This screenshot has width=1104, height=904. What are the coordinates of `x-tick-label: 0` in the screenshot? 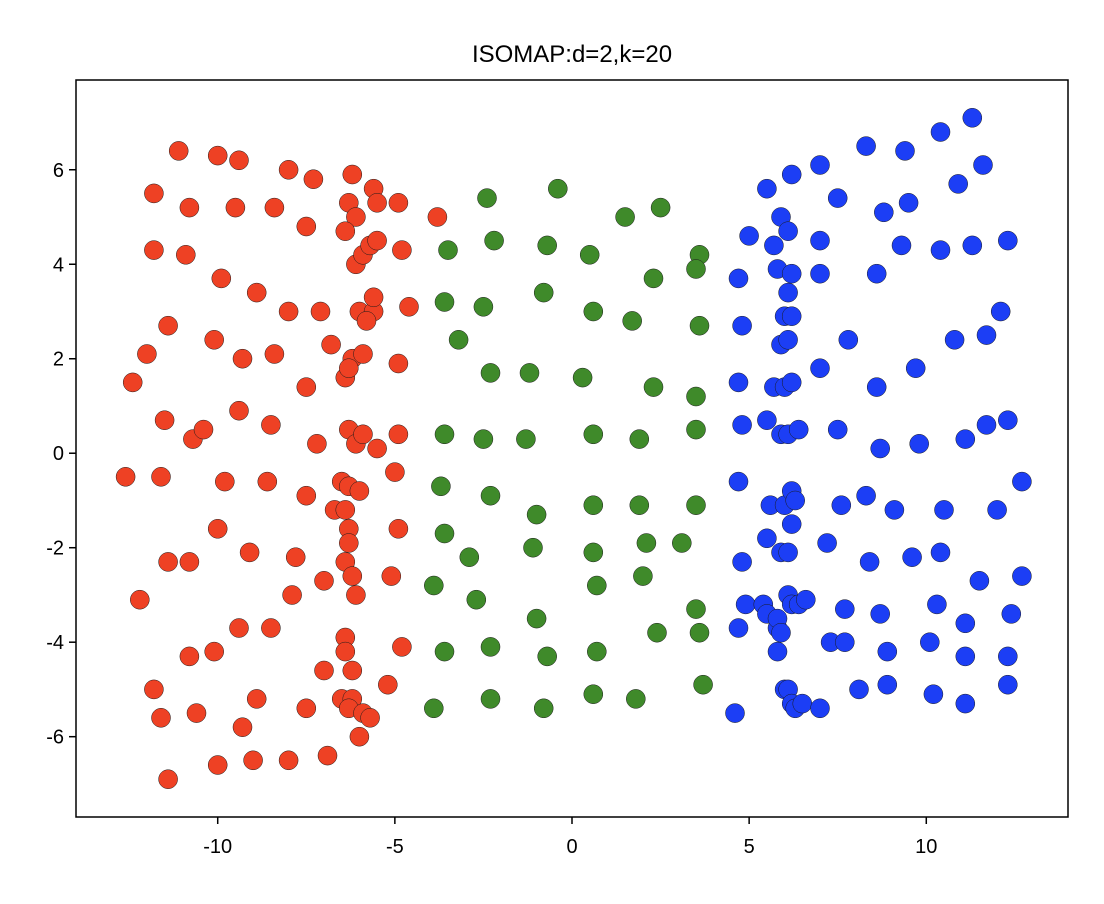 It's located at (571, 847).